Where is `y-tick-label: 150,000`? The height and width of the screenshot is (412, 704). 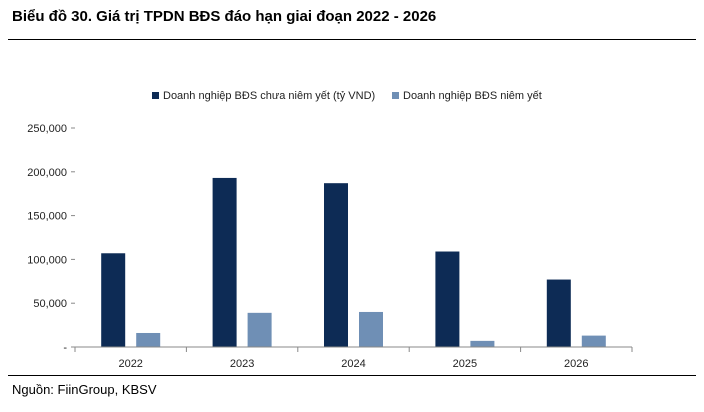
y-tick-label: 150,000 is located at coordinates (47, 217).